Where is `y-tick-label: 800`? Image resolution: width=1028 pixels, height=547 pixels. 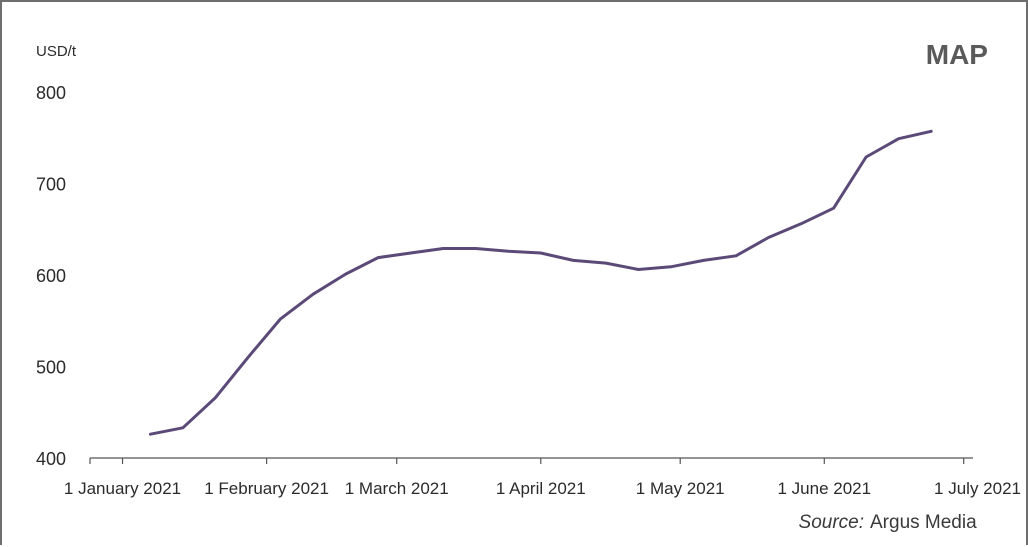
y-tick-label: 800 is located at coordinates (51, 93).